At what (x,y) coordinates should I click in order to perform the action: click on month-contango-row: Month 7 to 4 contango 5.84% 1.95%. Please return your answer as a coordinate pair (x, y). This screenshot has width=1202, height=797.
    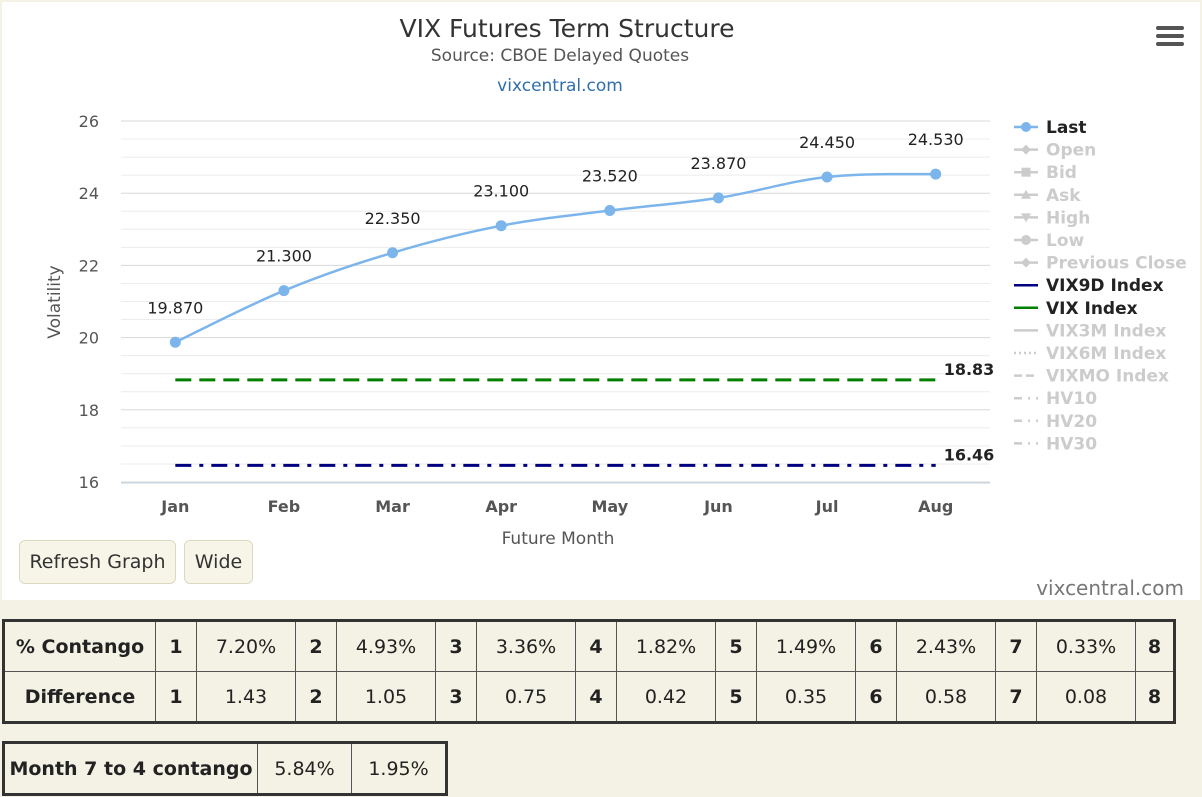
    Looking at the image, I should click on (225, 768).